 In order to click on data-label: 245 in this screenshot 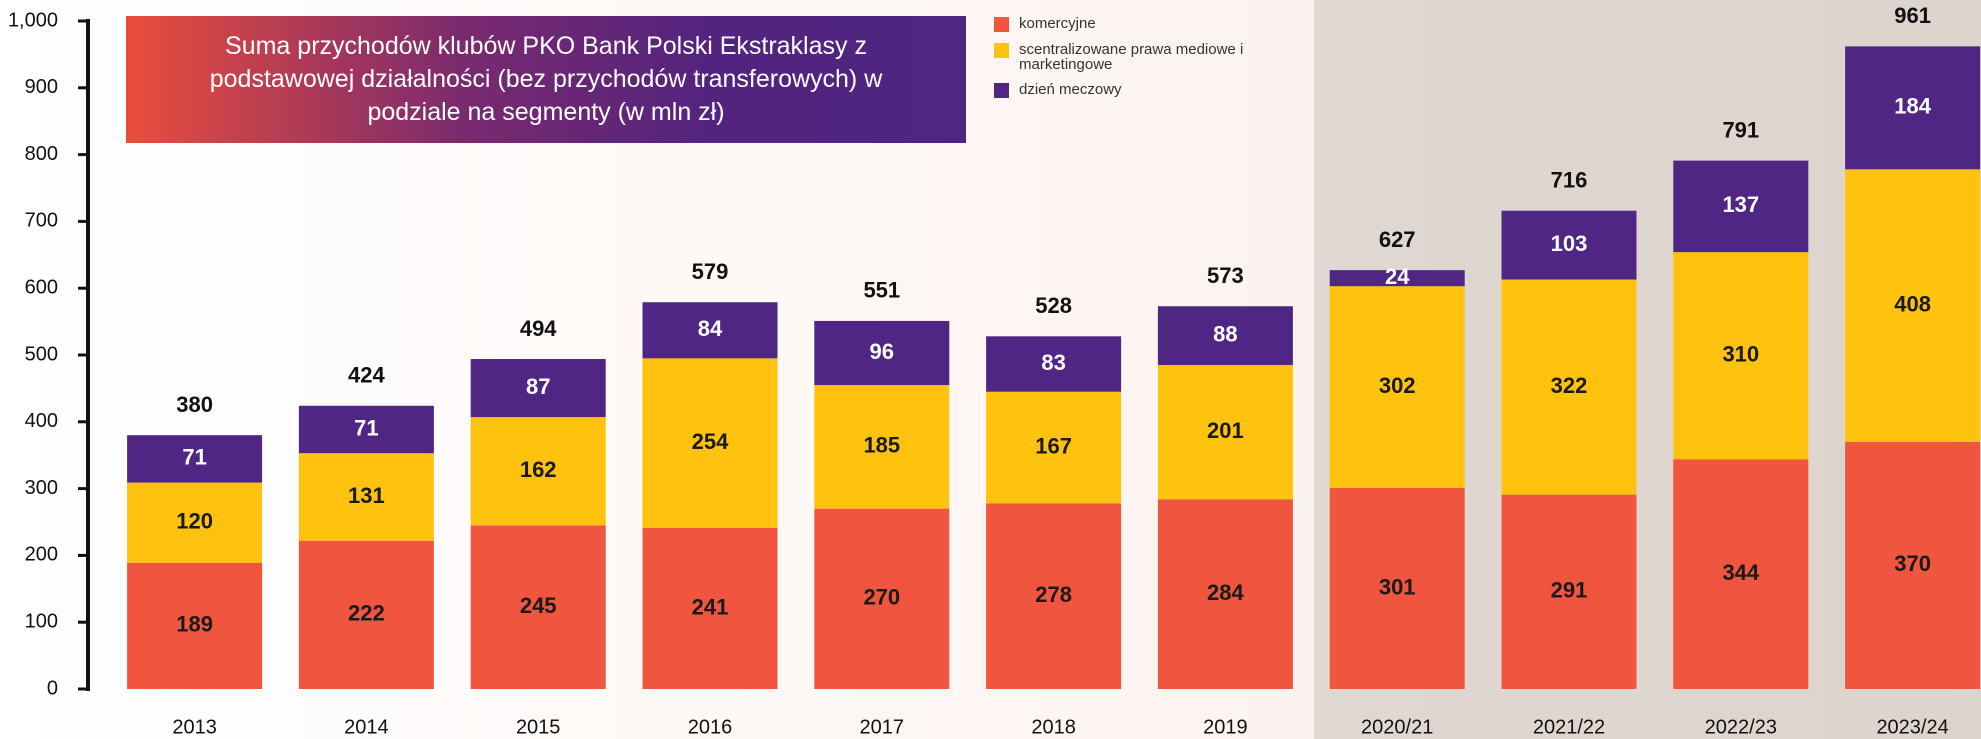, I will do `click(538, 605)`.